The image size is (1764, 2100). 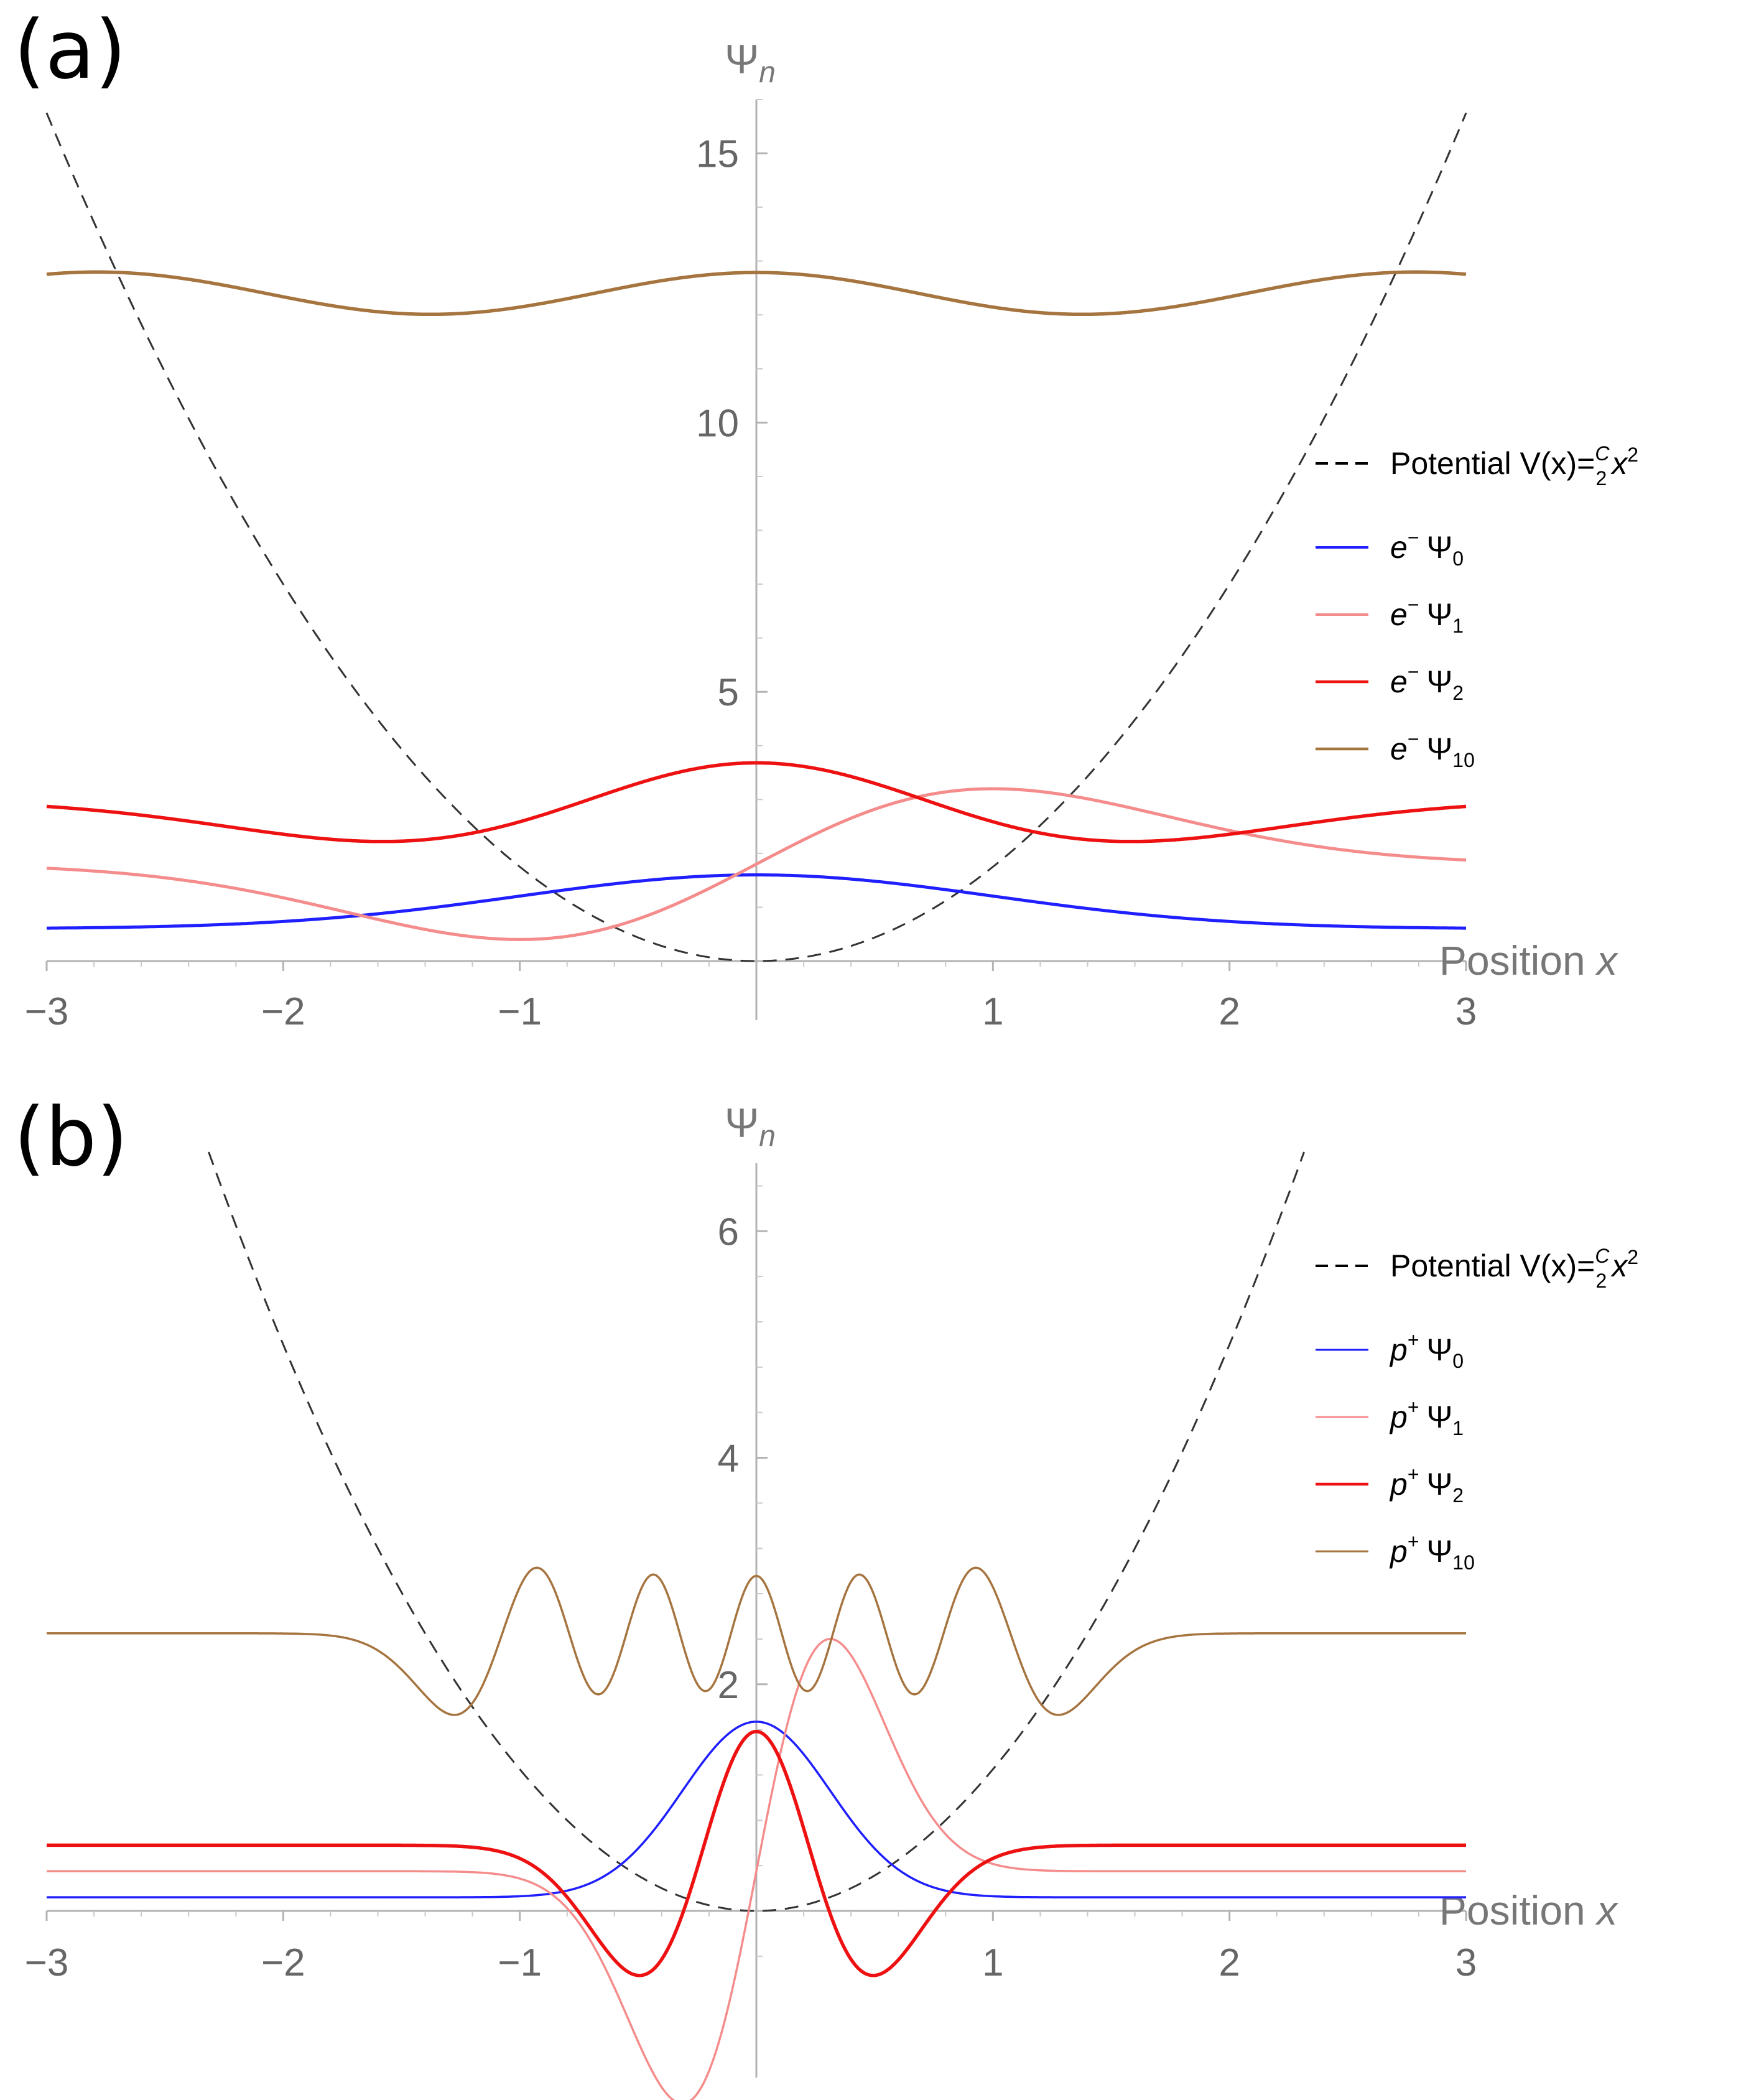 I want to click on y-tick-label: 6, so click(x=729, y=1231).